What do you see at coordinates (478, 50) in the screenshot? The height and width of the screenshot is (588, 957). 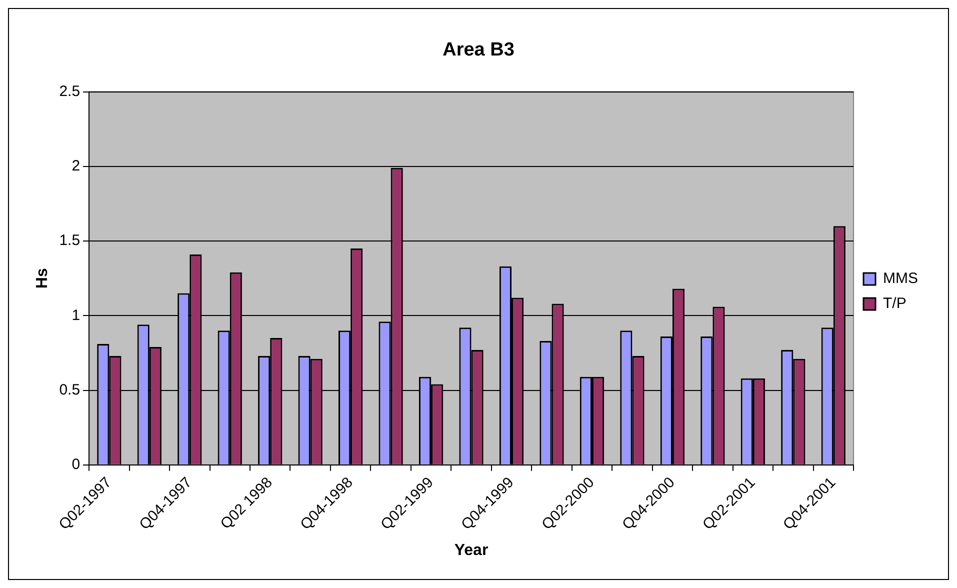 I see `chart-title: Area B3` at bounding box center [478, 50].